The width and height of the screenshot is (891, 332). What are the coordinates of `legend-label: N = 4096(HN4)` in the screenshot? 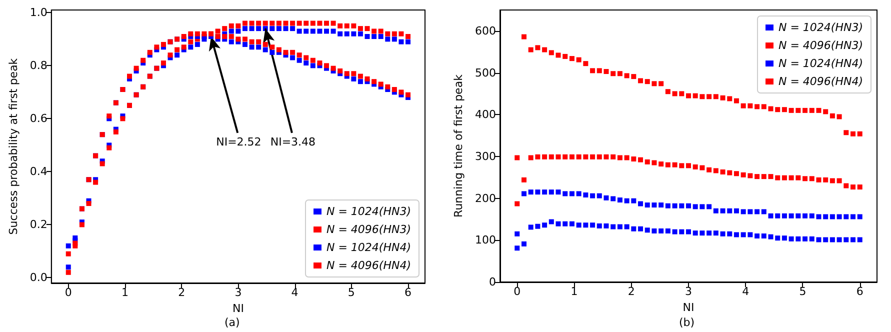 It's located at (368, 265).